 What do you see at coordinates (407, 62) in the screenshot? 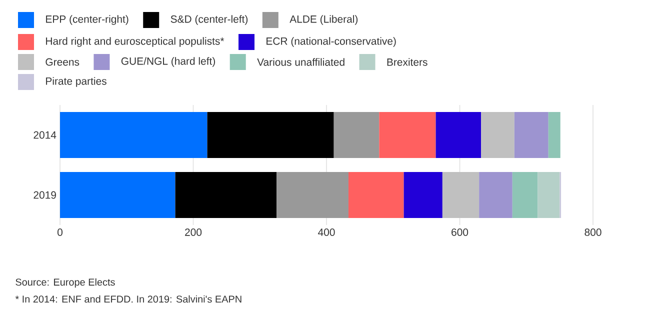
I see `legend-label: Brexiters` at bounding box center [407, 62].